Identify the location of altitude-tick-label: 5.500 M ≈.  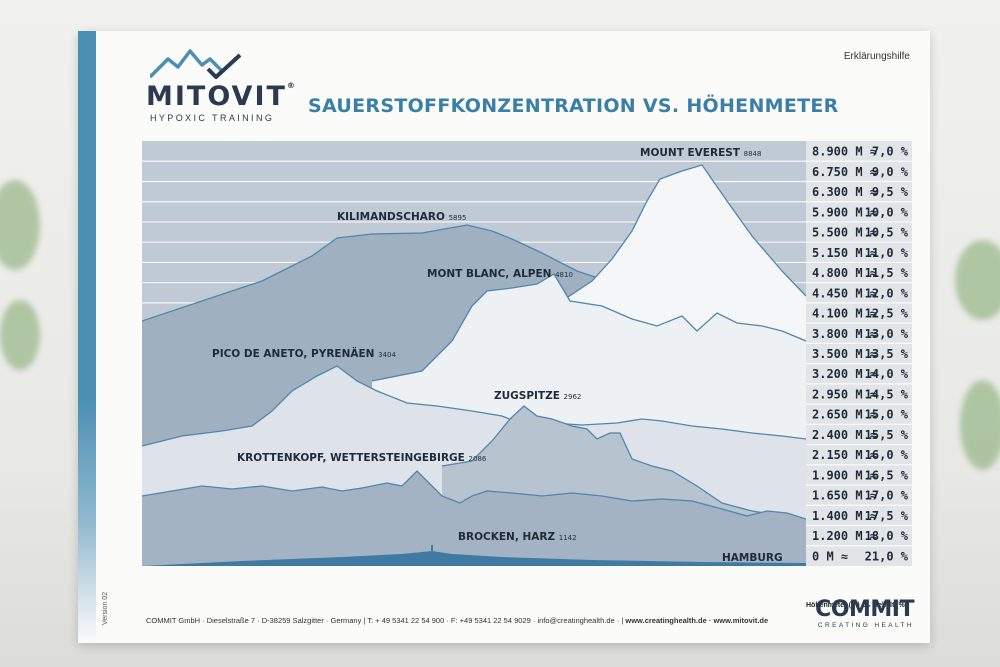
(844, 233).